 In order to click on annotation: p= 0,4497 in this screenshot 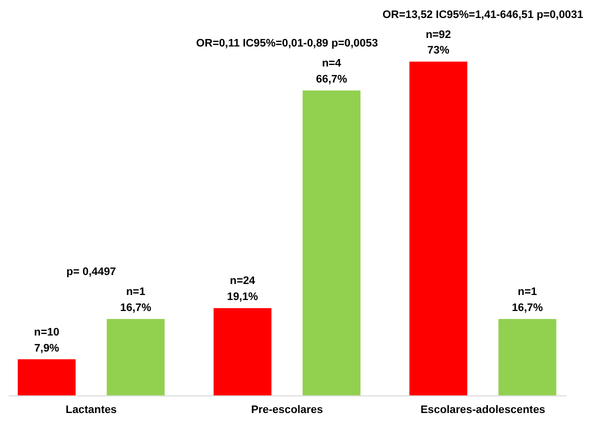, I will do `click(91, 272)`.